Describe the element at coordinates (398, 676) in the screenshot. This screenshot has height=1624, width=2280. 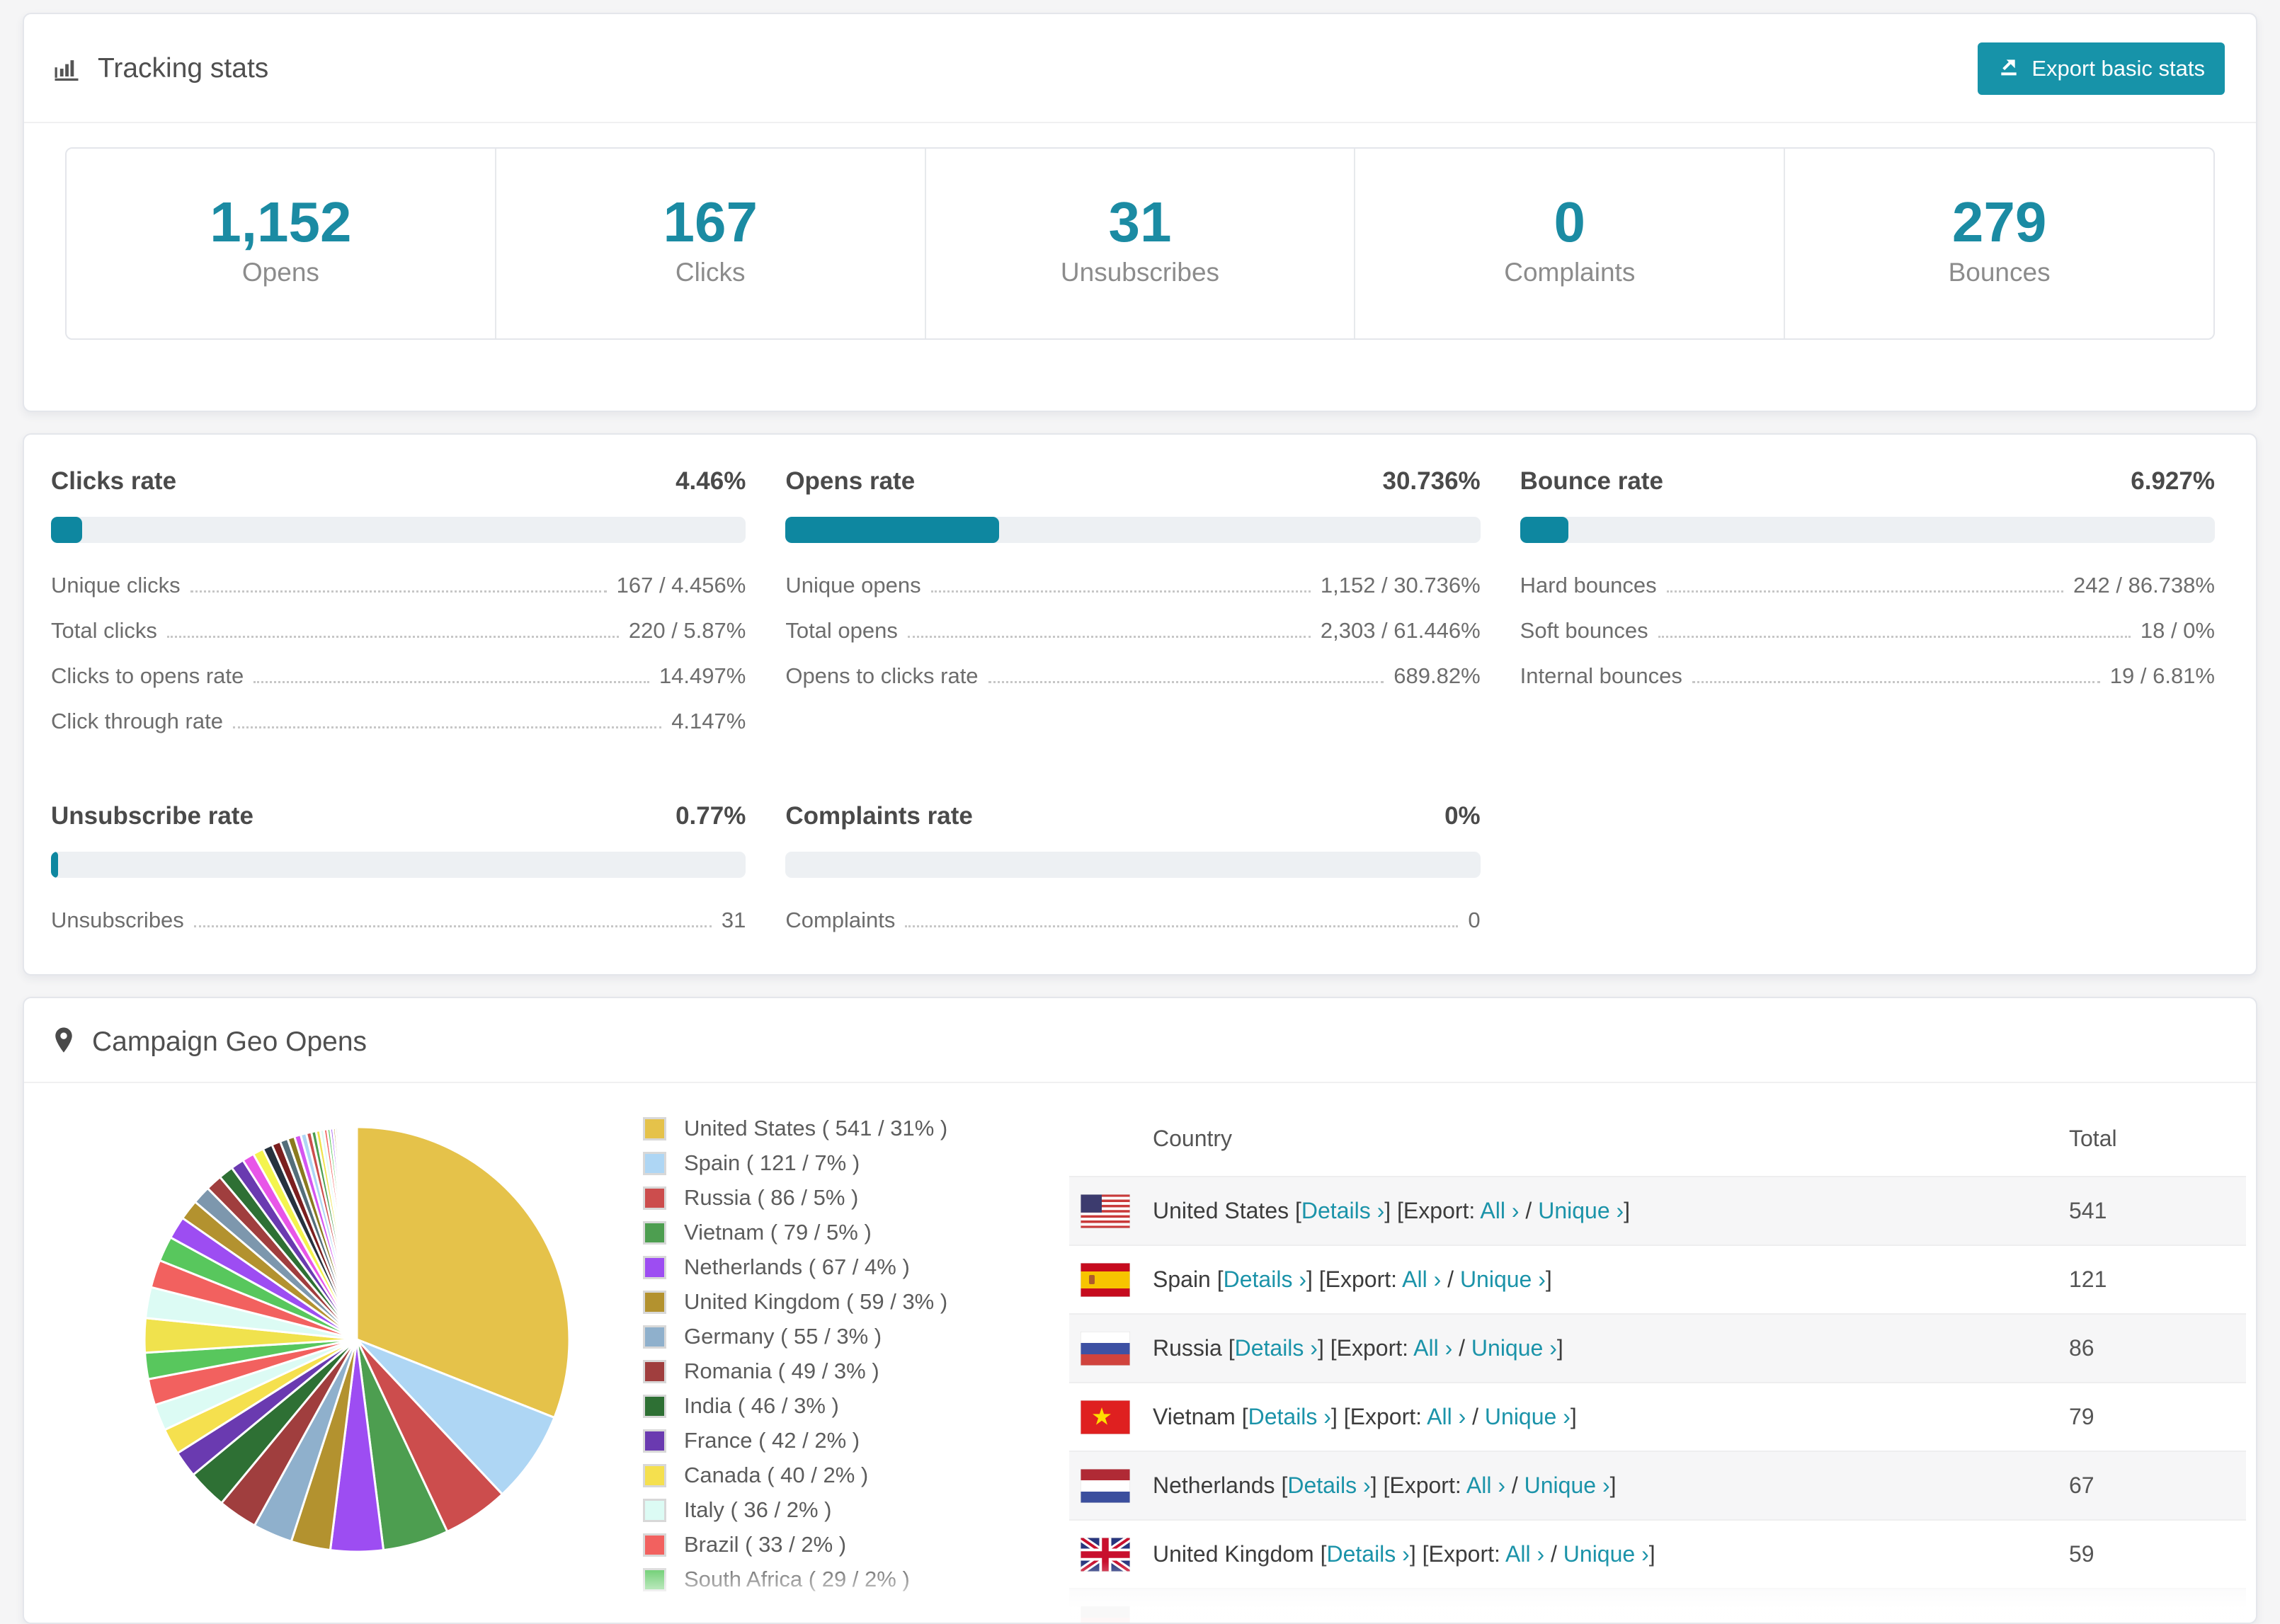
I see `rate-row: Clicks to opens rate 14.497%` at that location.